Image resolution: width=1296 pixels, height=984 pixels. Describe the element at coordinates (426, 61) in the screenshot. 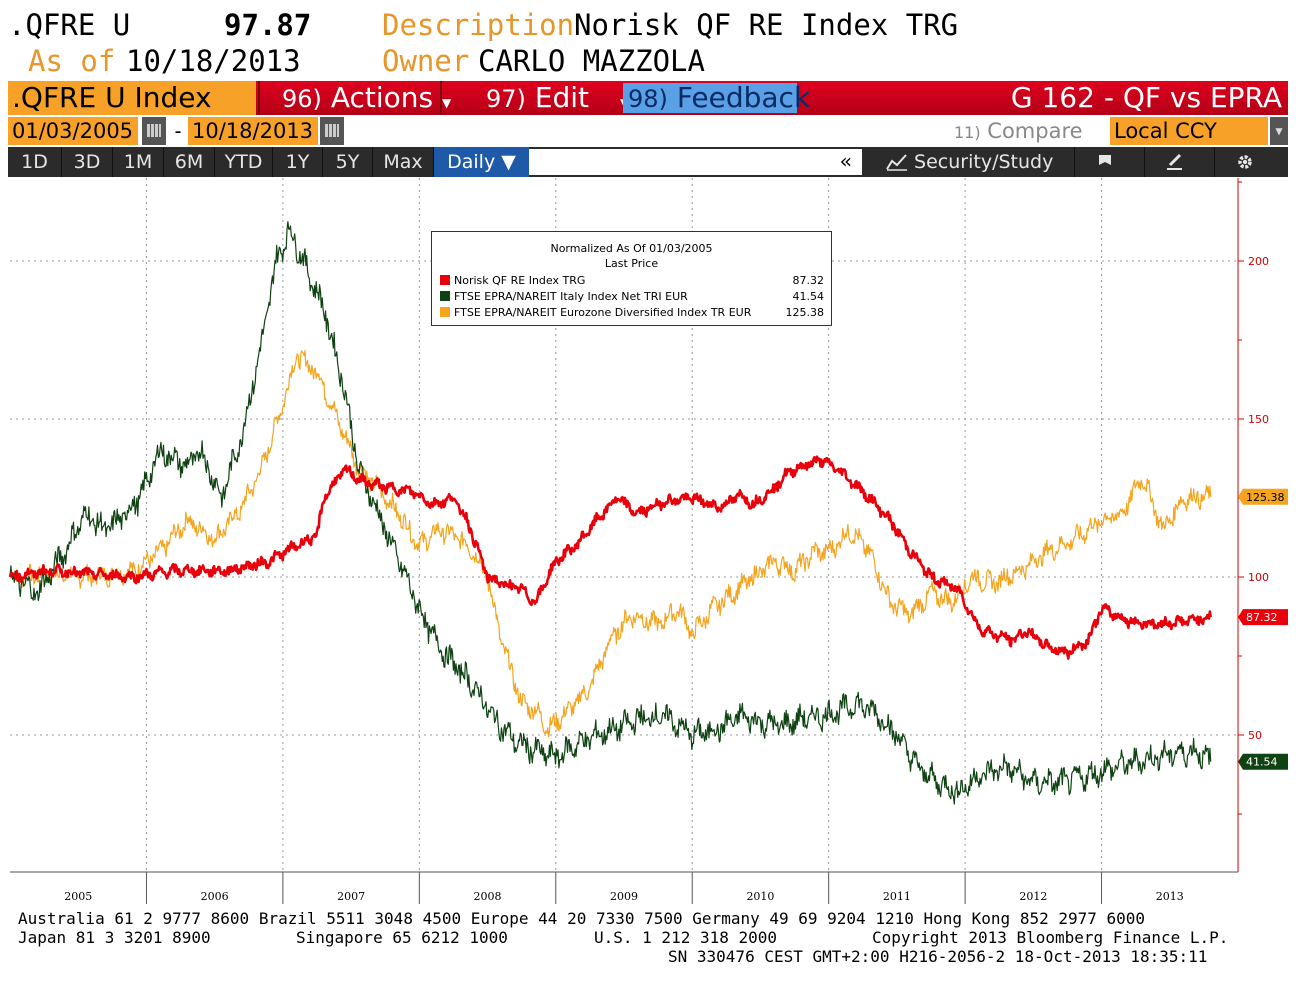

I see `owner-label: Owner` at that location.